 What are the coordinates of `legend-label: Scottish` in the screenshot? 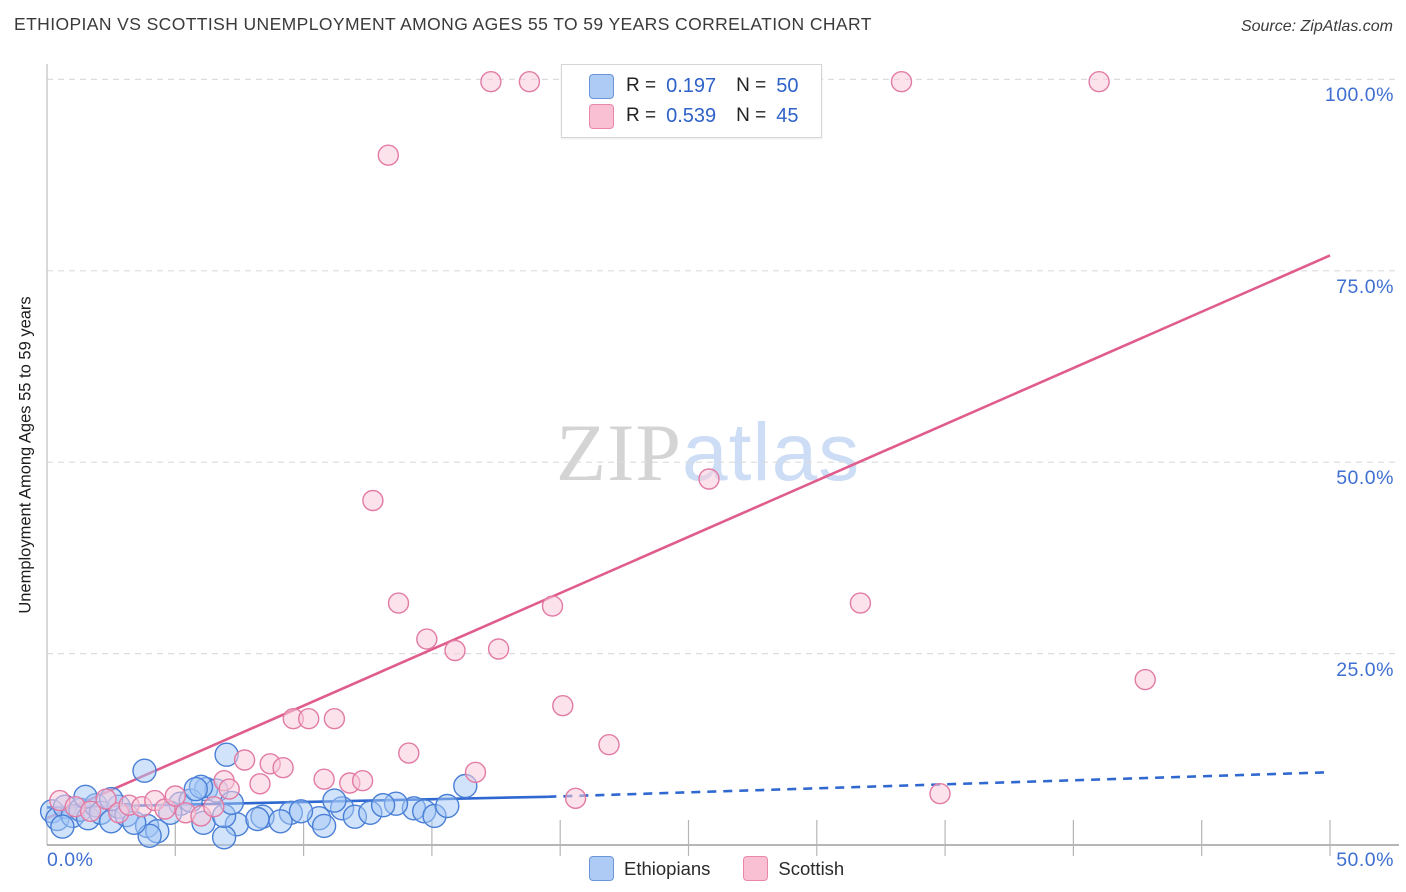 It's located at (811, 868).